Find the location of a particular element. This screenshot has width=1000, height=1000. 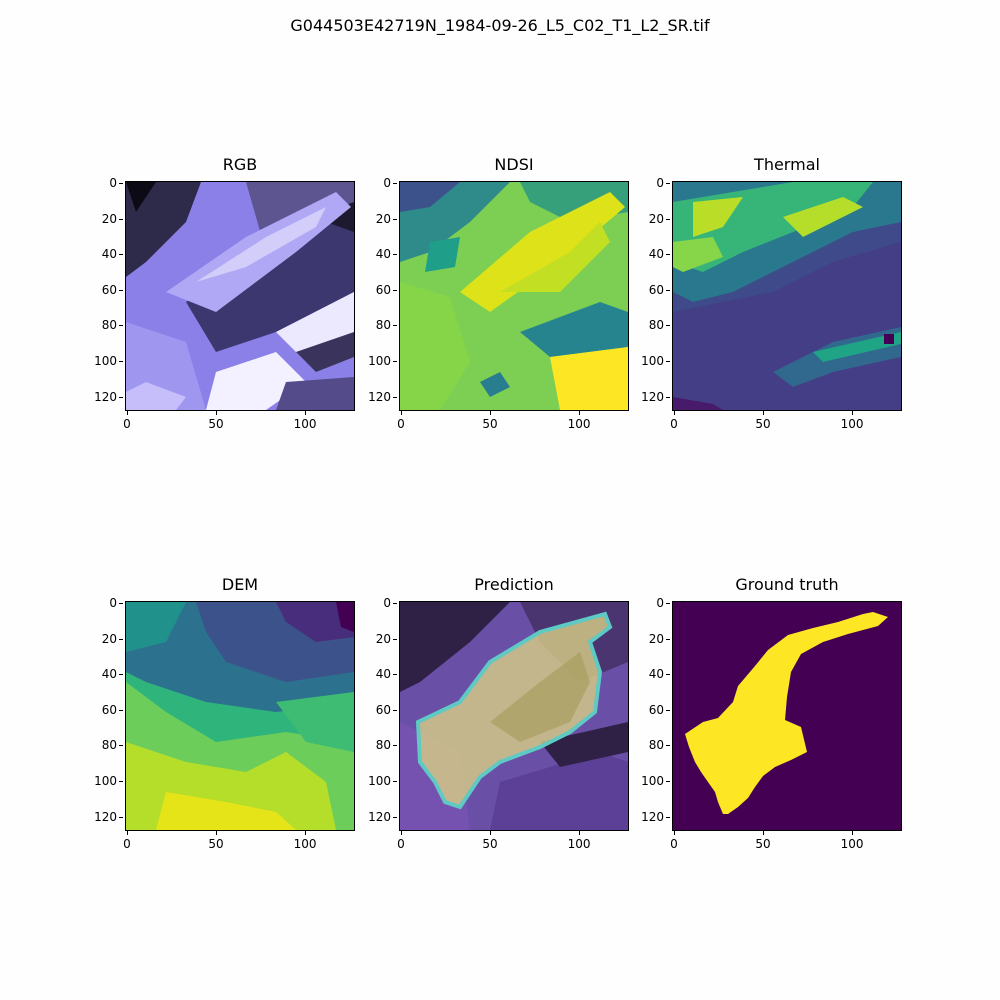

panel-title-dem: DEM is located at coordinates (240, 584).